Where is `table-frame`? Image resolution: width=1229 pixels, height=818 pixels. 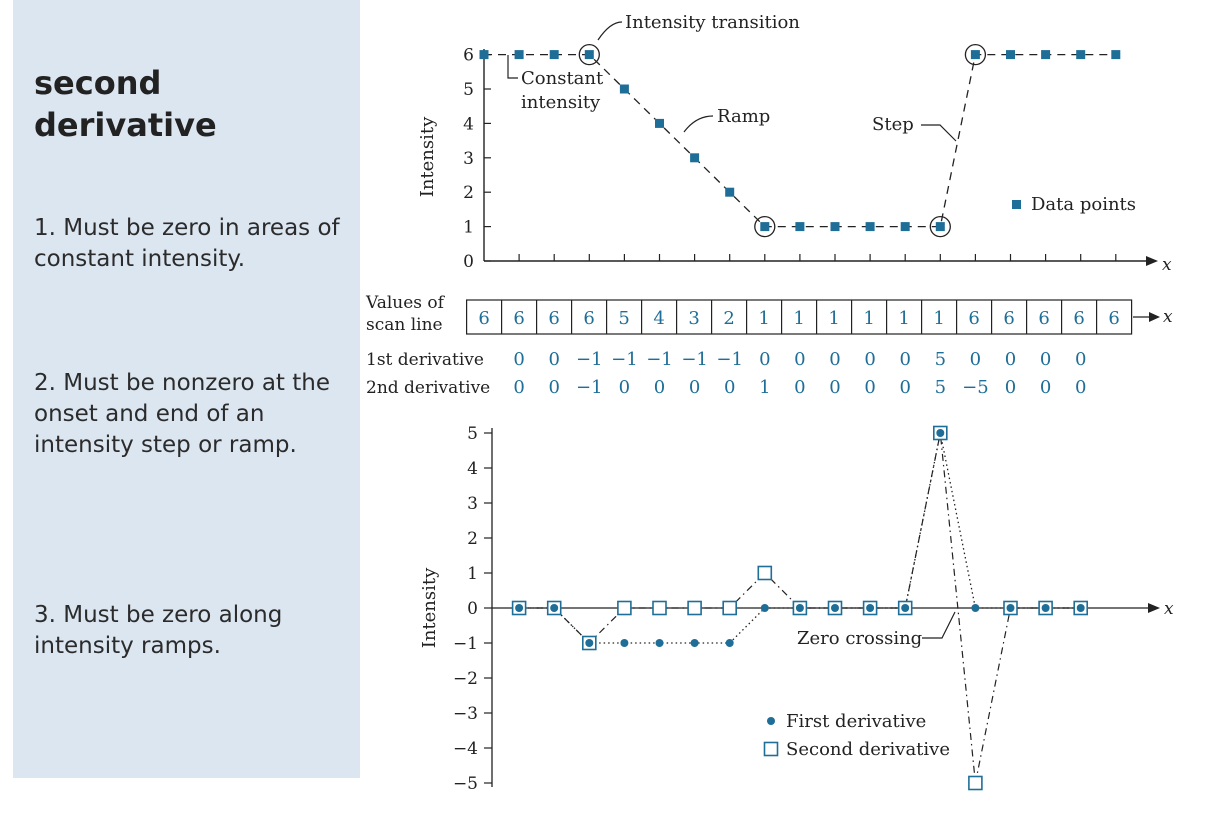 table-frame is located at coordinates (799, 317).